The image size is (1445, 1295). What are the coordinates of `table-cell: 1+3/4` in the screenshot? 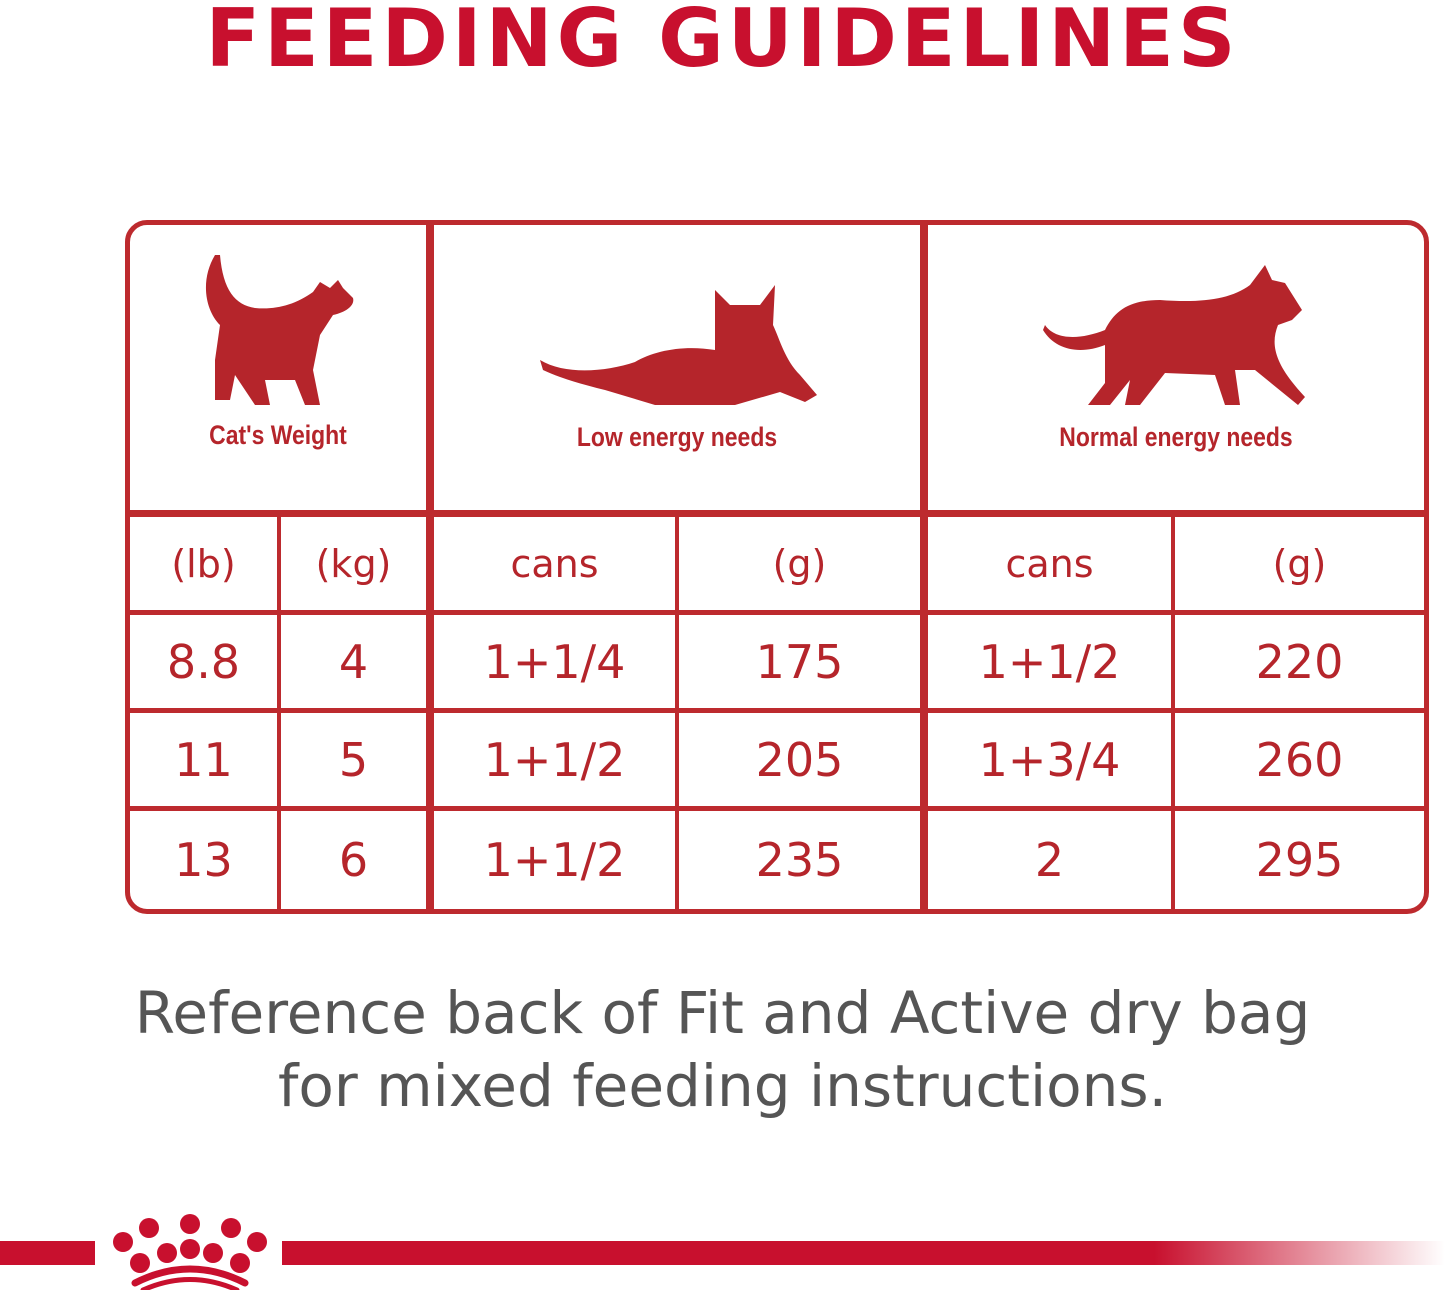 It's located at (1049, 759).